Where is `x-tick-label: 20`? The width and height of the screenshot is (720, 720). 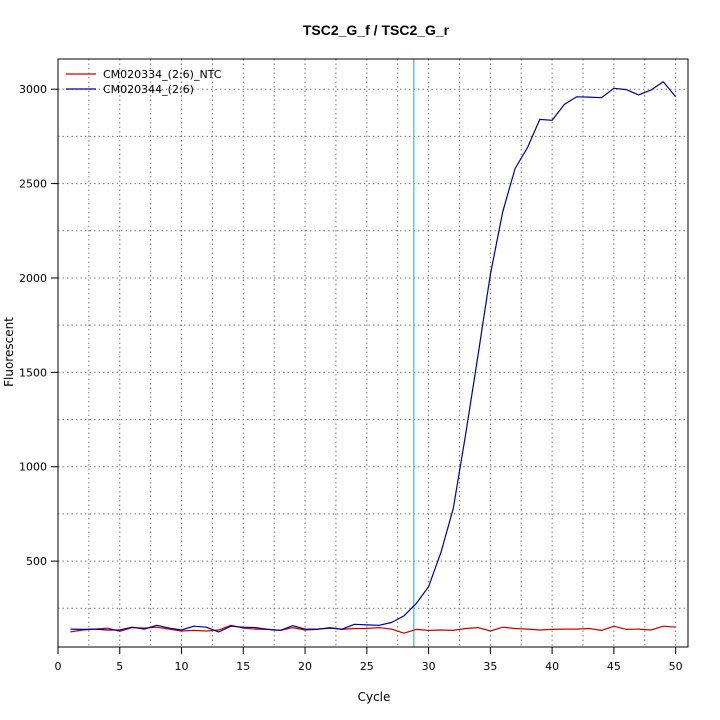
x-tick-label: 20 is located at coordinates (305, 666).